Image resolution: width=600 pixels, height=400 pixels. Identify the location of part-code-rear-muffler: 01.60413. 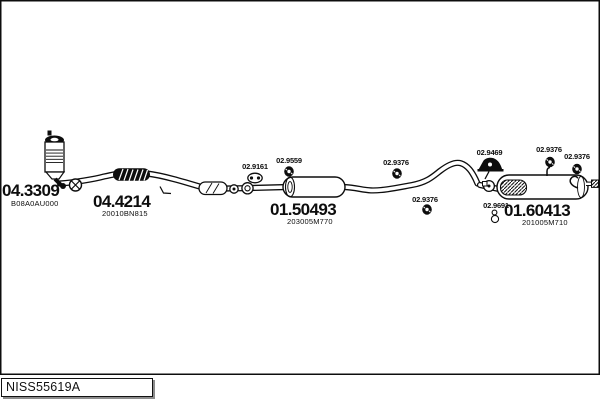
(537, 210).